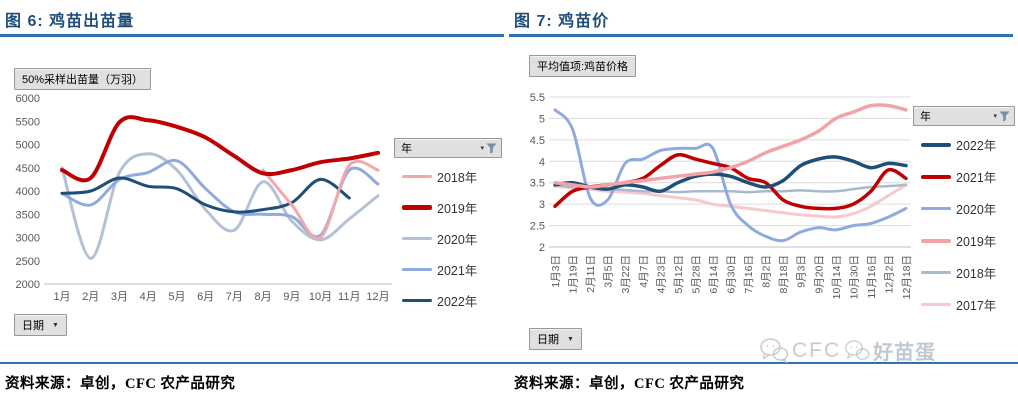  I want to click on x-axis-tick-label: 5月28日, so click(696, 274).